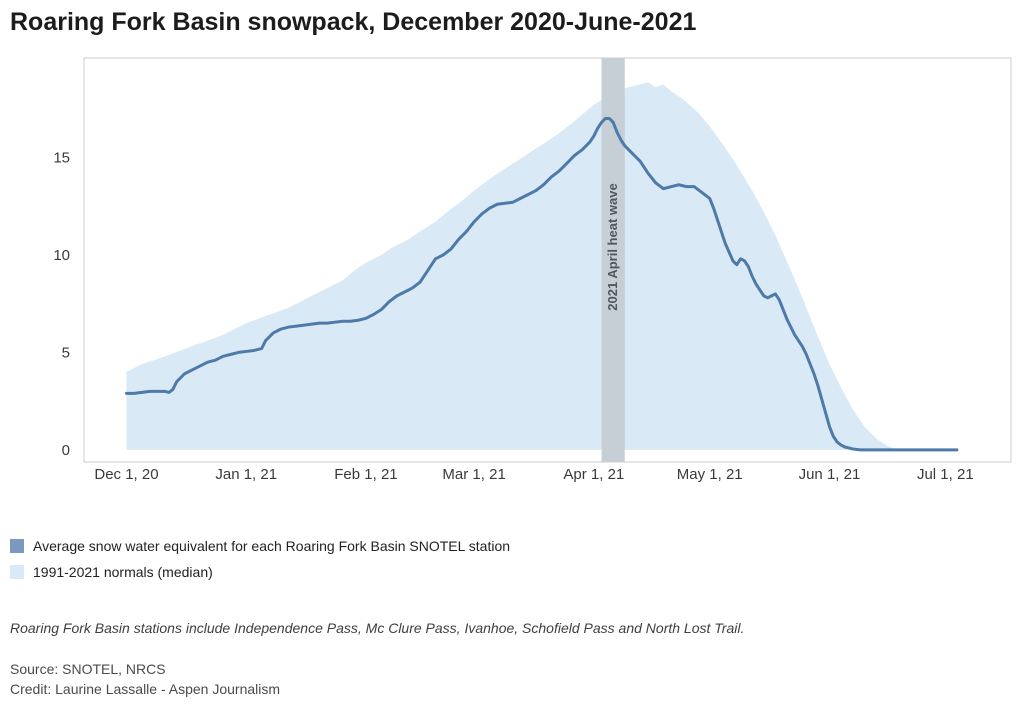  Describe the element at coordinates (365, 474) in the screenshot. I see `x-tick-label: Feb 1, 21` at that location.